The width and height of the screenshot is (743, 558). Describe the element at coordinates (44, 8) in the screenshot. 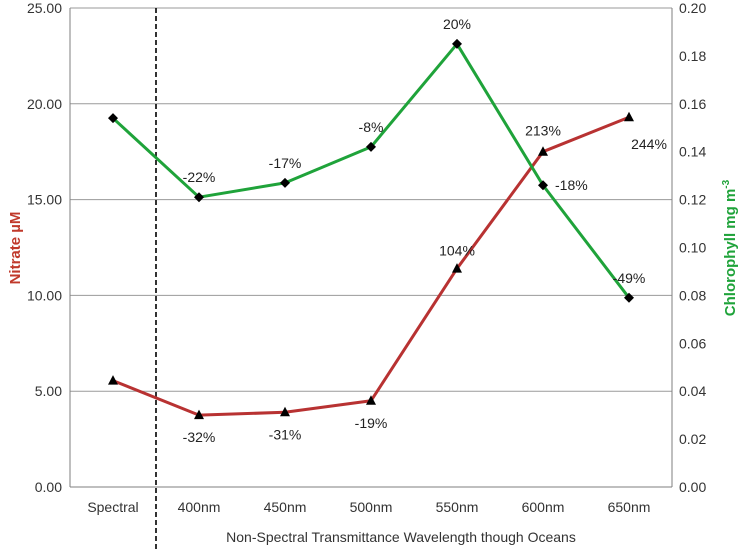

I see `left-tick-label: 25.00` at that location.